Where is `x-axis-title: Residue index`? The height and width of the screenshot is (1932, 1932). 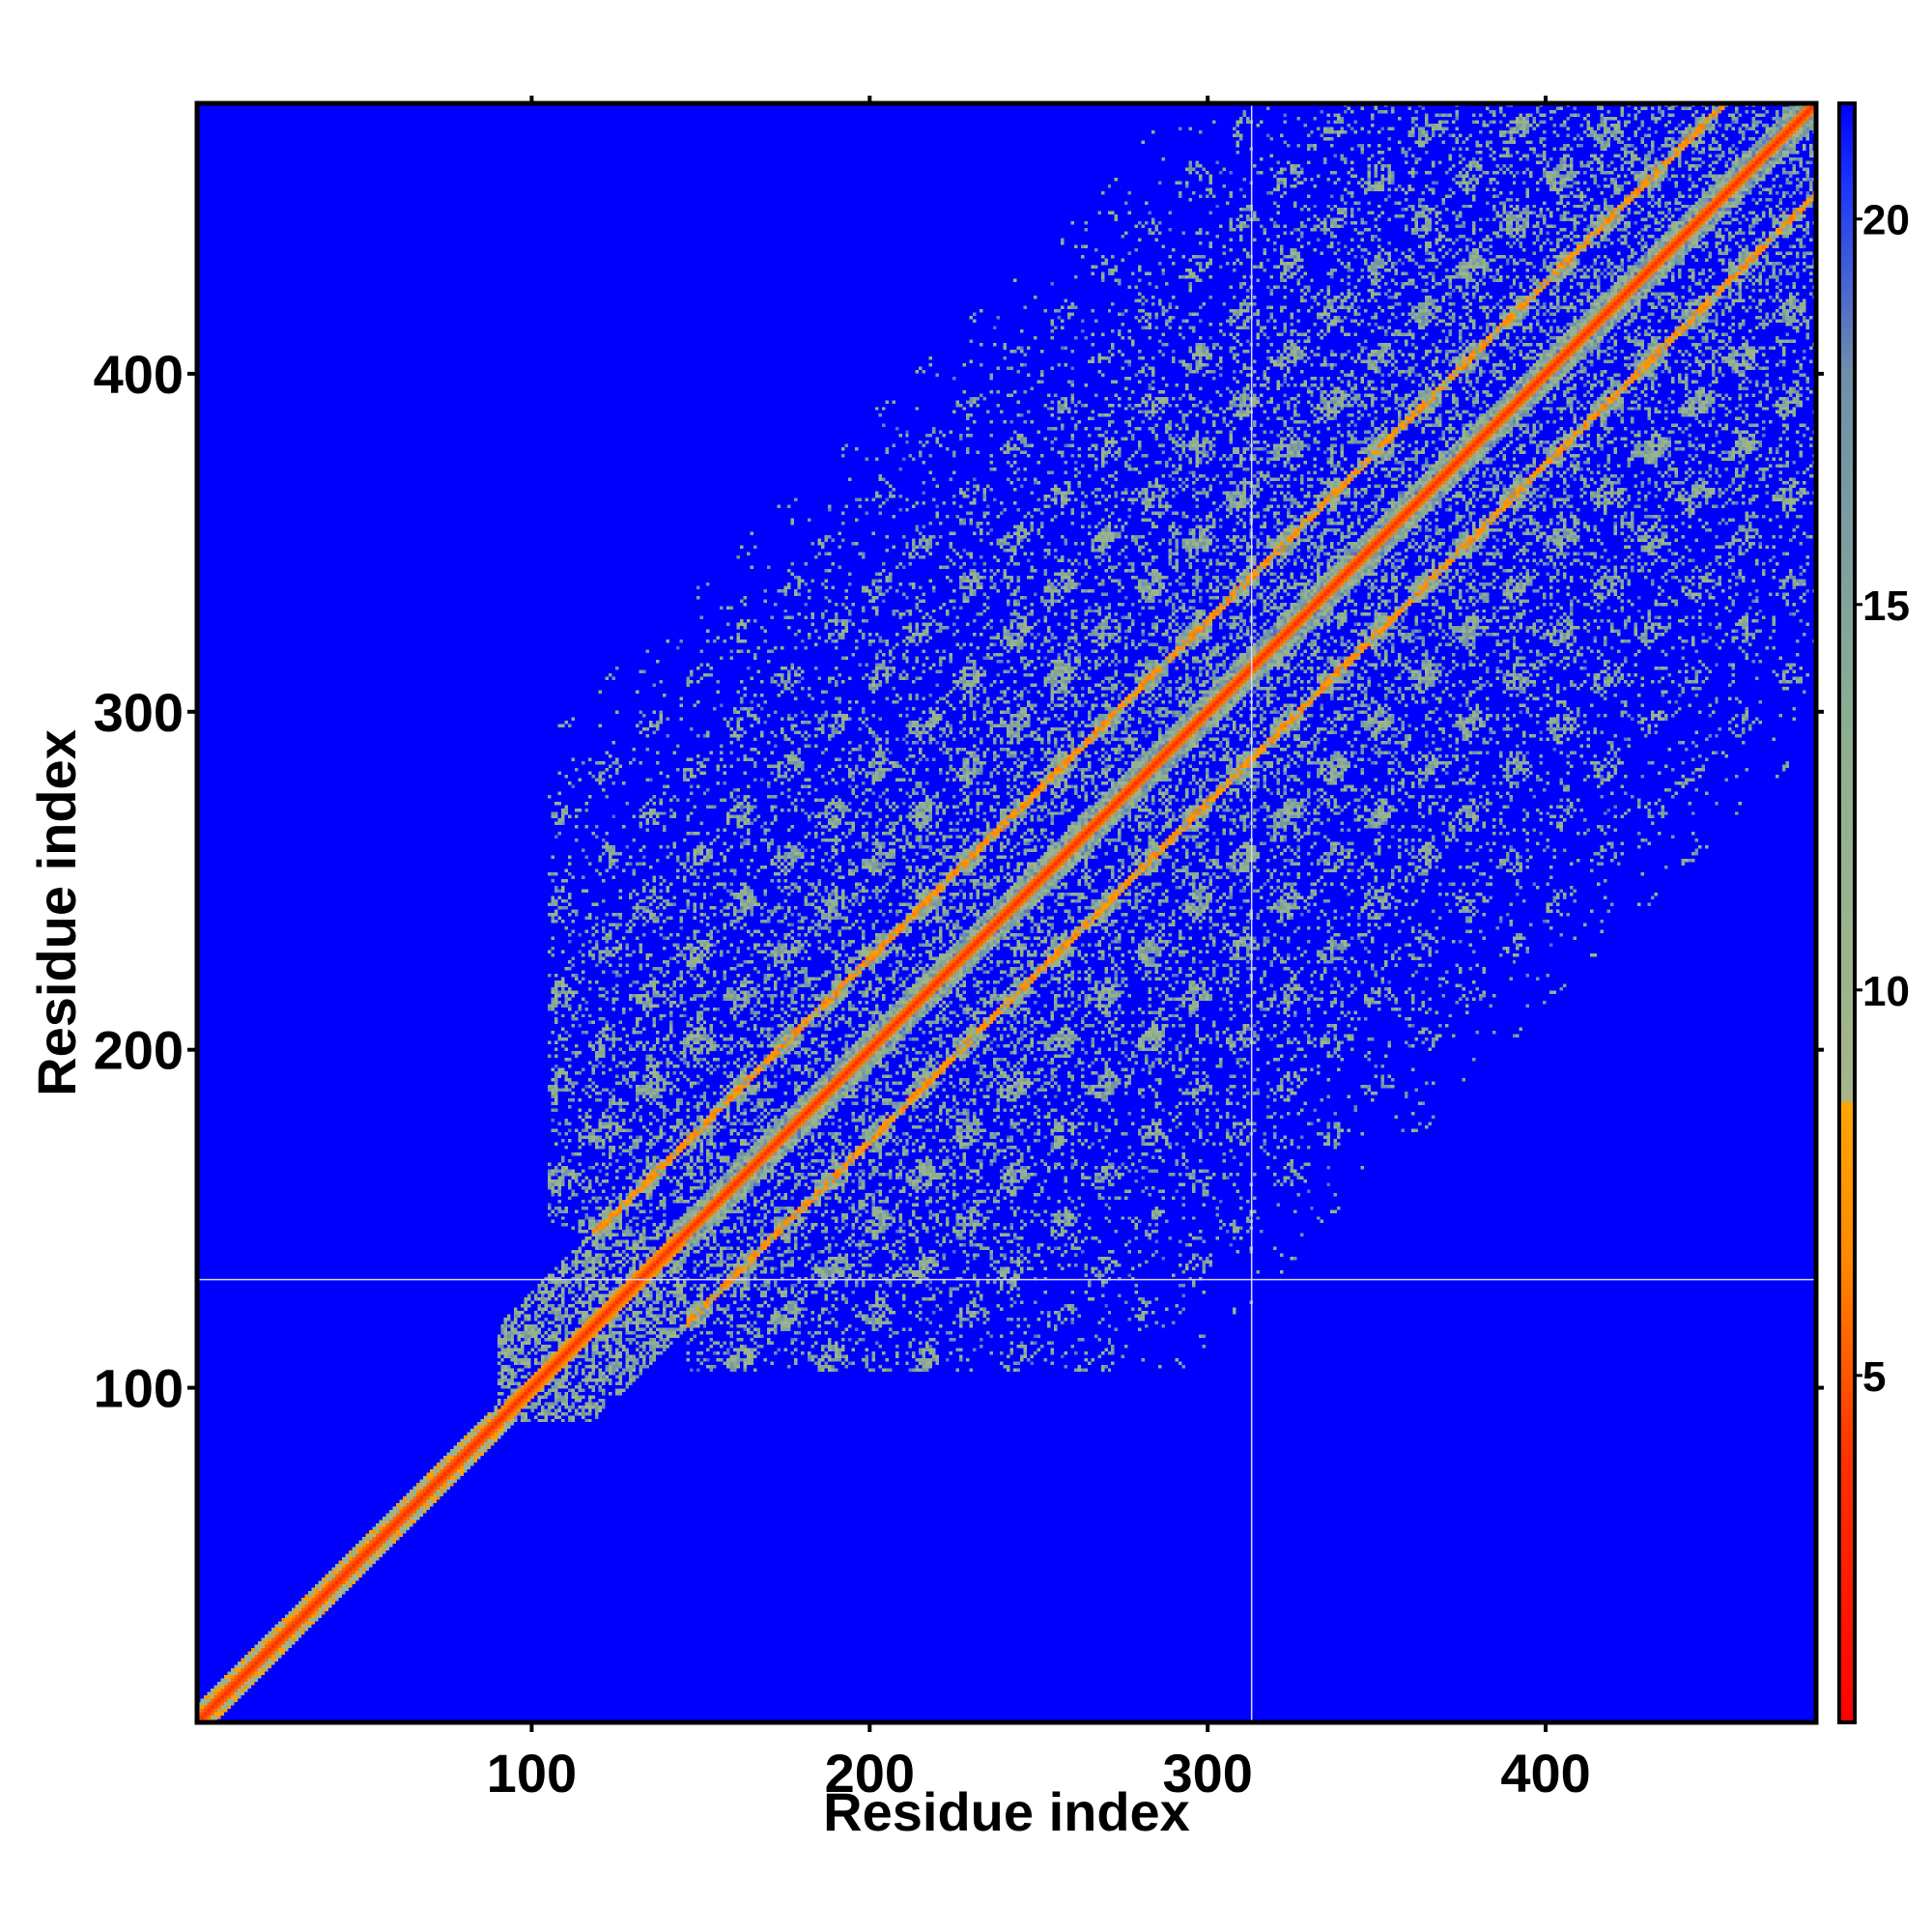 x-axis-title: Residue index is located at coordinates (1006, 1811).